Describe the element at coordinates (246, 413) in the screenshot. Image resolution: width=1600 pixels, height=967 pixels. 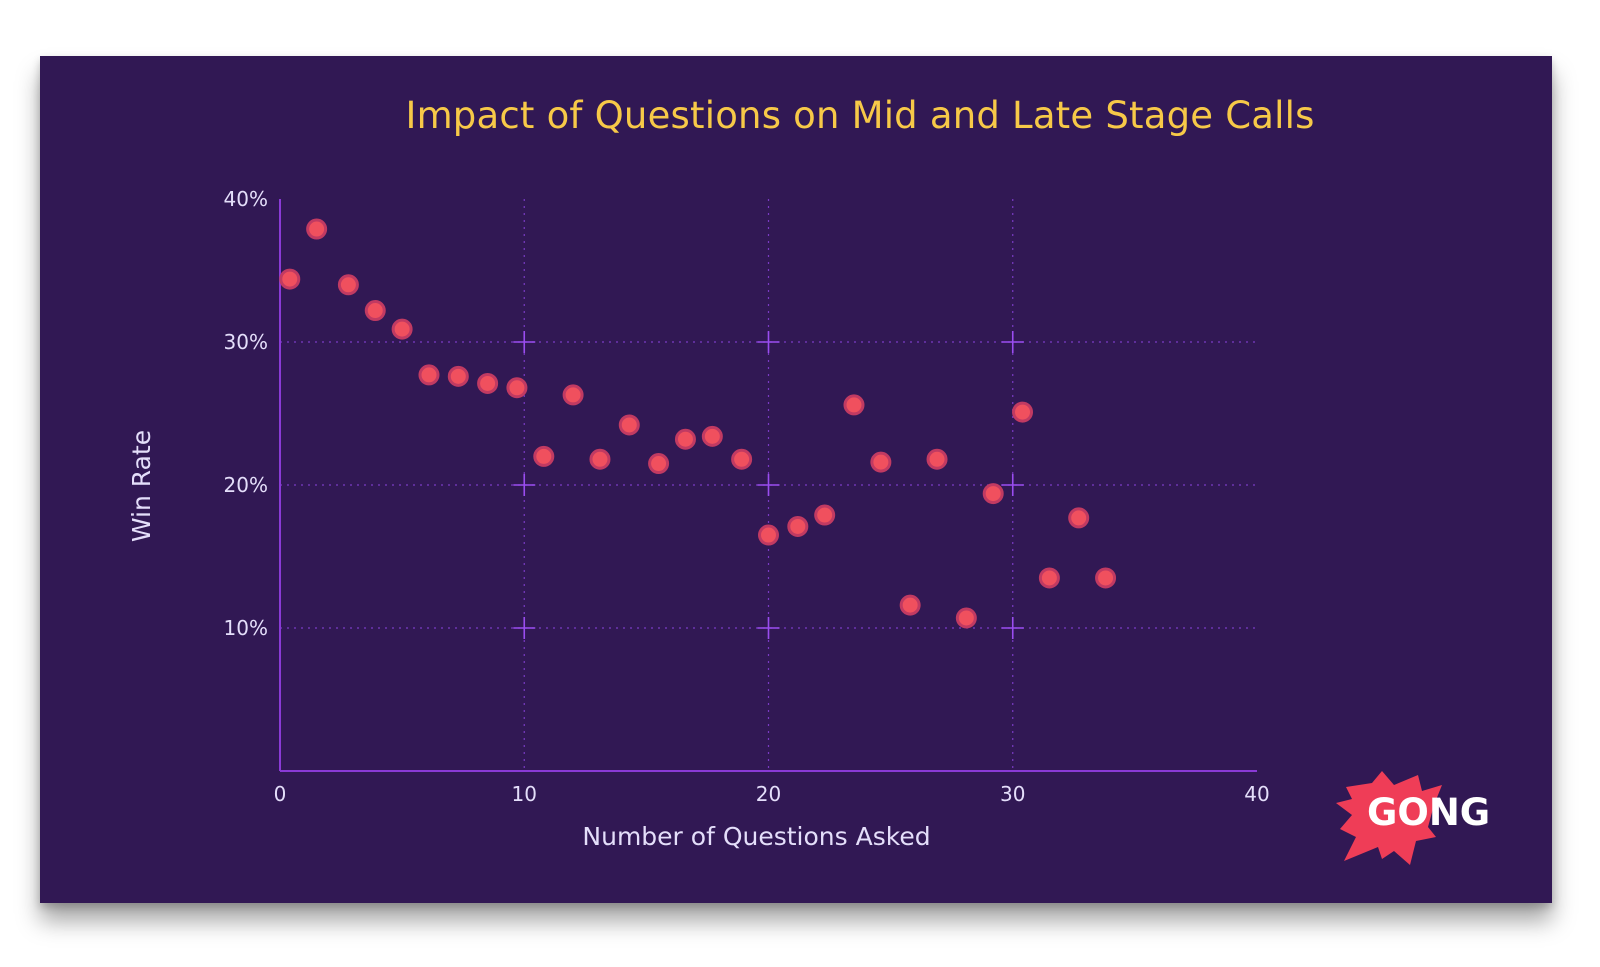
I see `y-tick-labels: 10% 20% 30% 40%` at that location.